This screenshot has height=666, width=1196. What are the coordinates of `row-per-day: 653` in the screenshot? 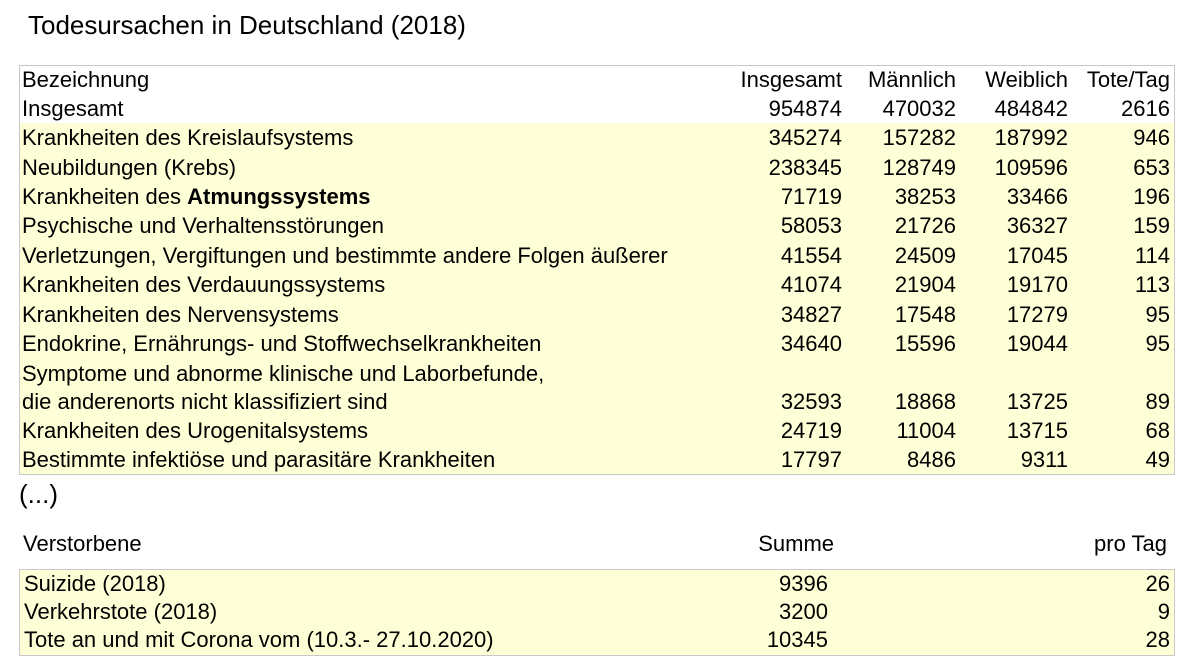 It's located at (1151, 167).